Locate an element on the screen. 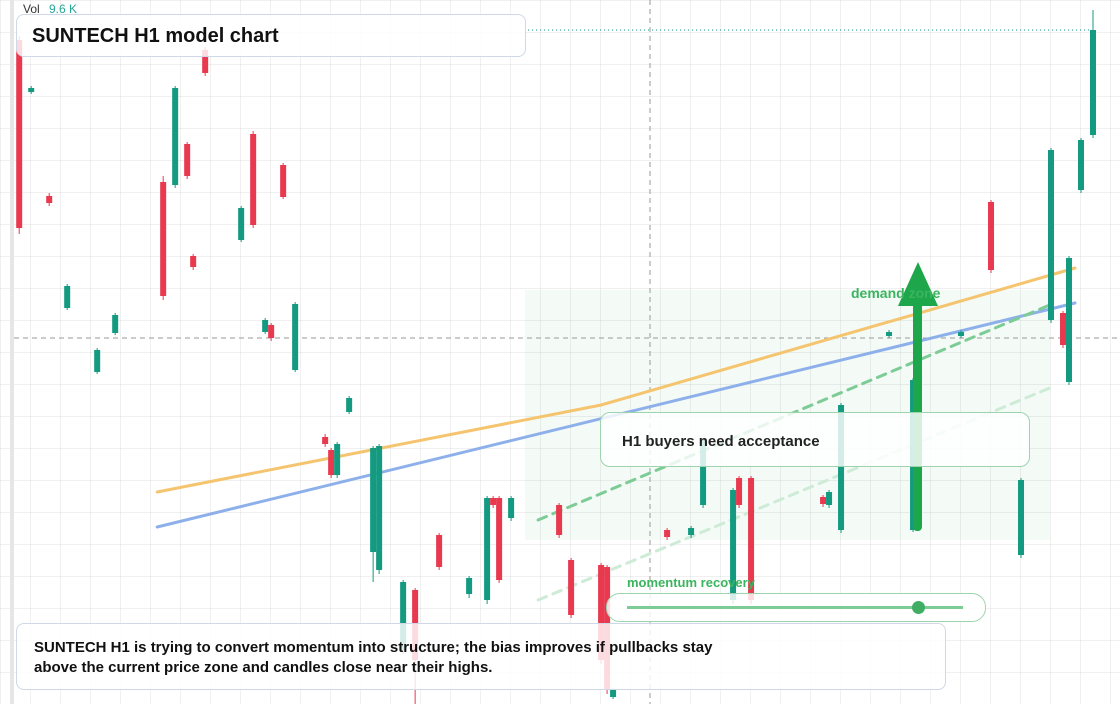 The height and width of the screenshot is (704, 1120). momentum-slider is located at coordinates (796, 607).